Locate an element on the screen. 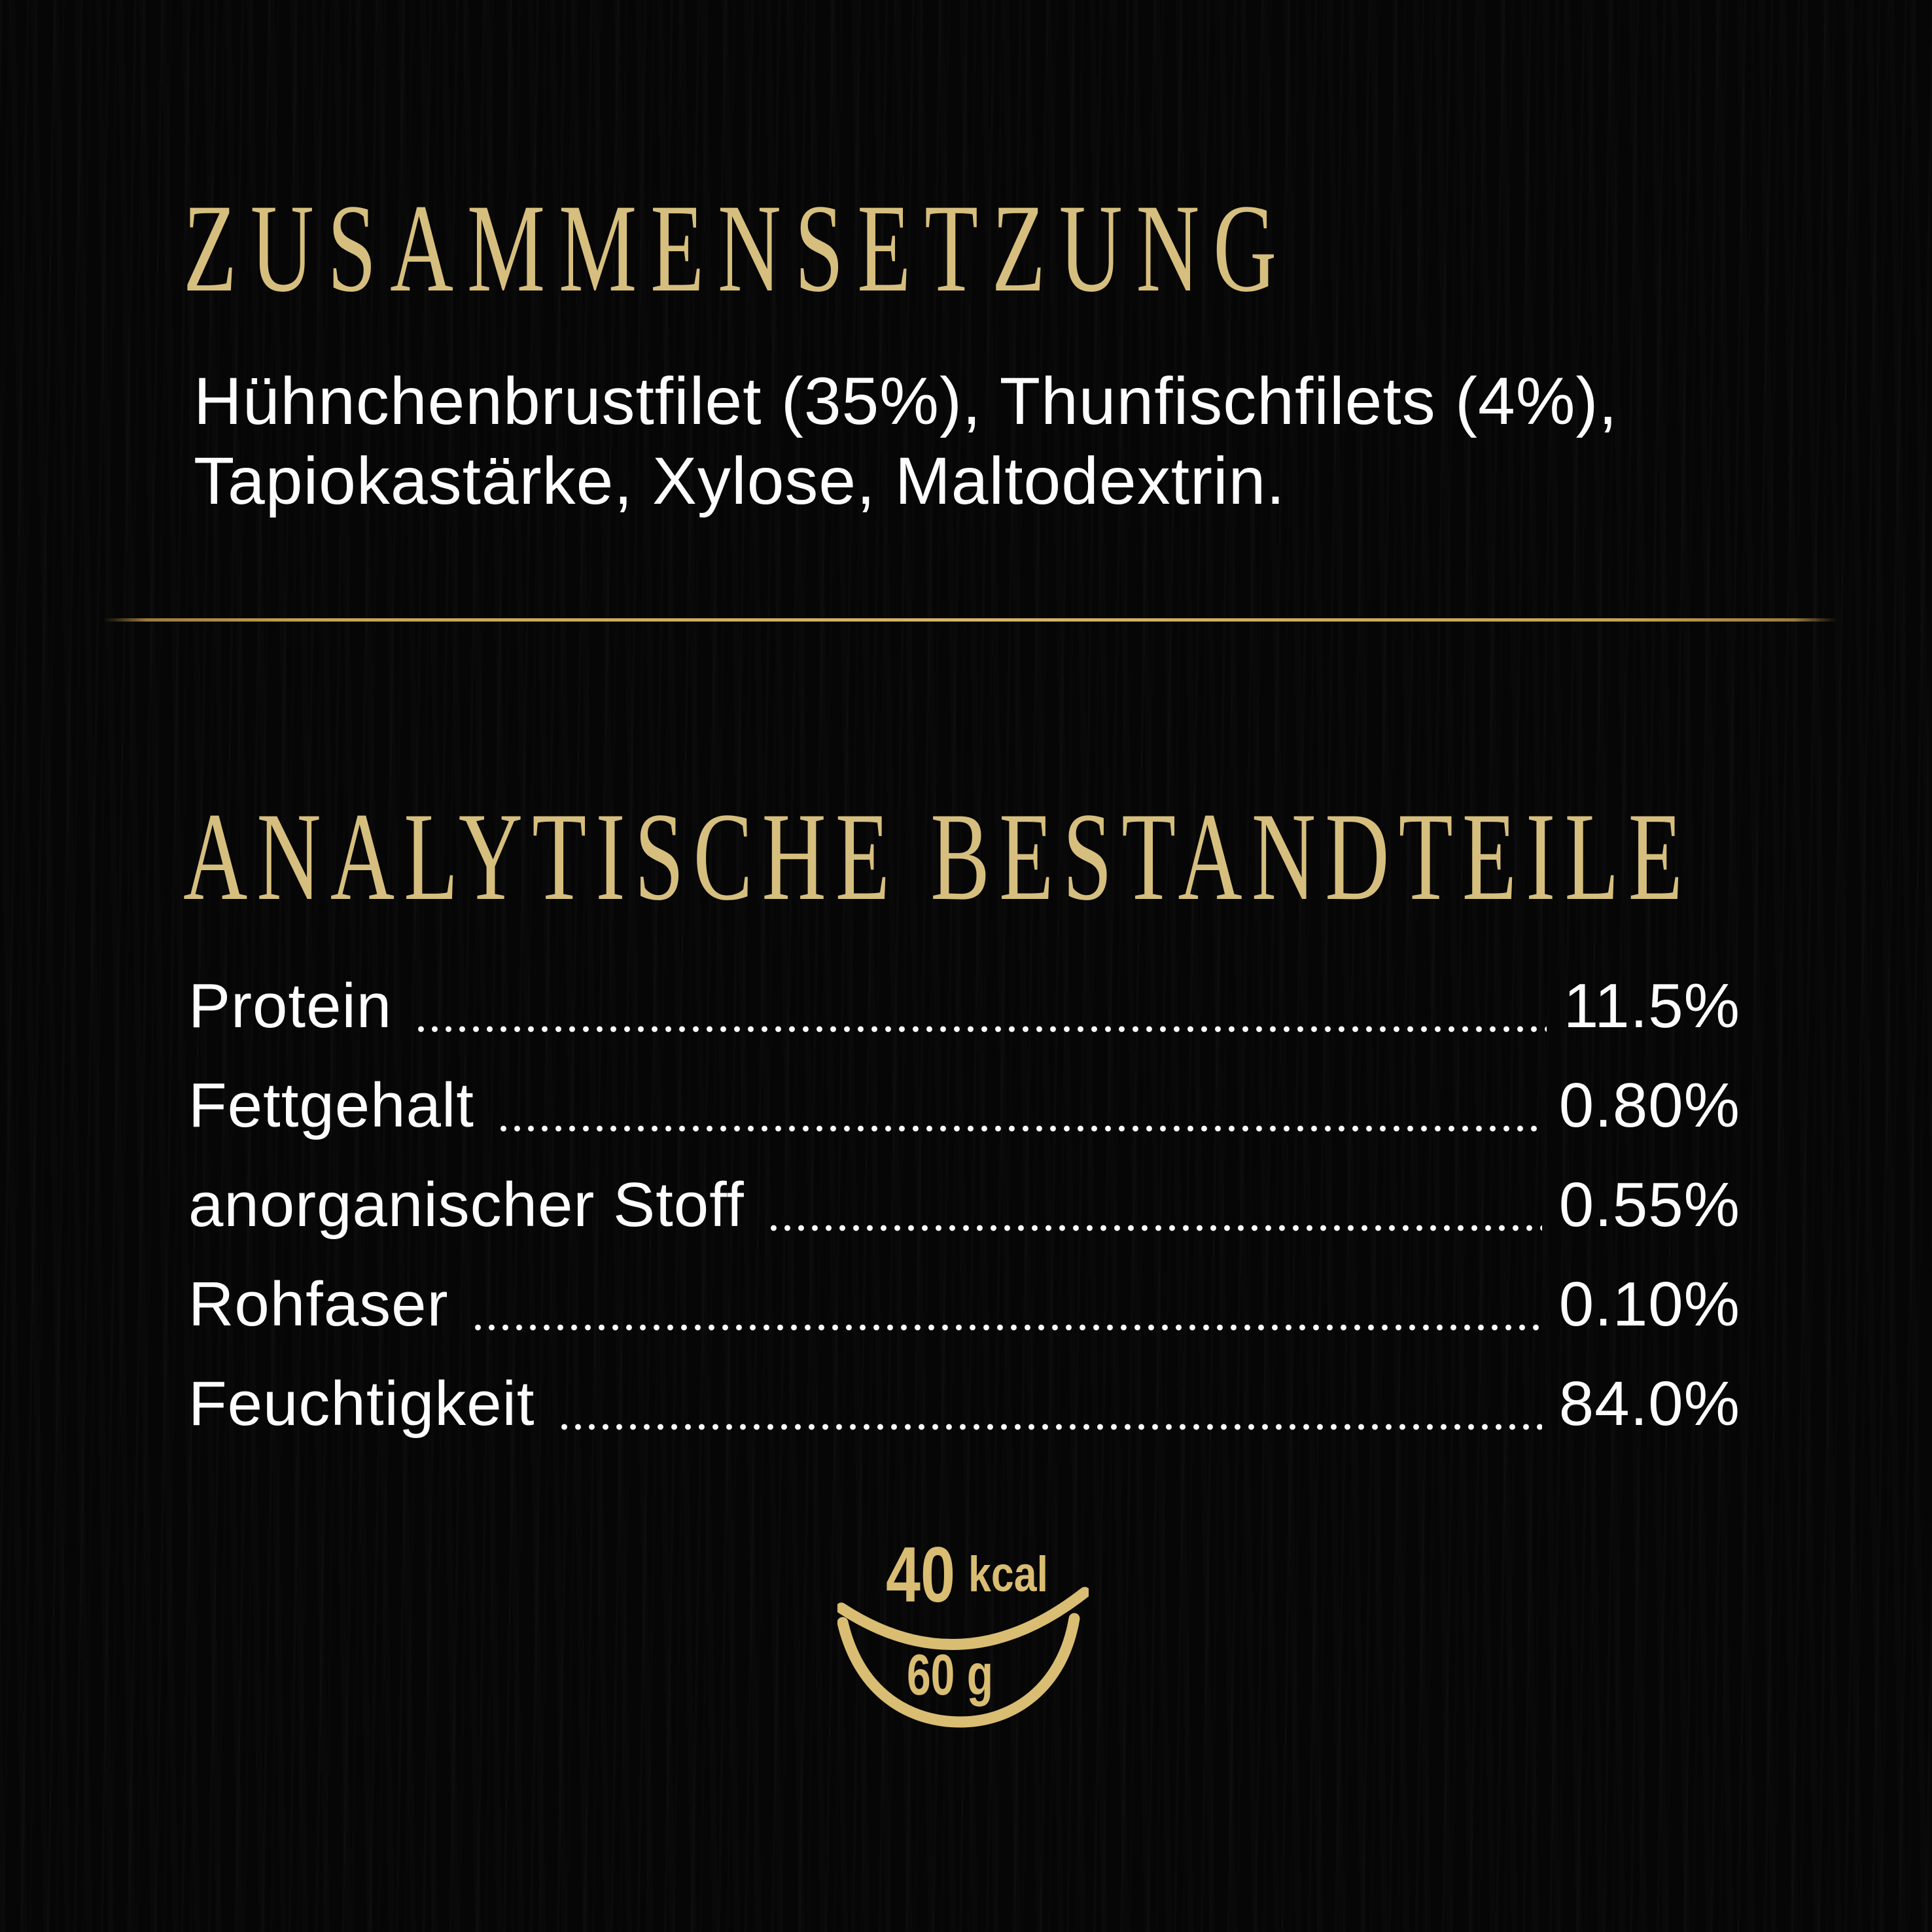 The image size is (1932, 1932). nutrient-value: 11.5% is located at coordinates (1651, 1006).